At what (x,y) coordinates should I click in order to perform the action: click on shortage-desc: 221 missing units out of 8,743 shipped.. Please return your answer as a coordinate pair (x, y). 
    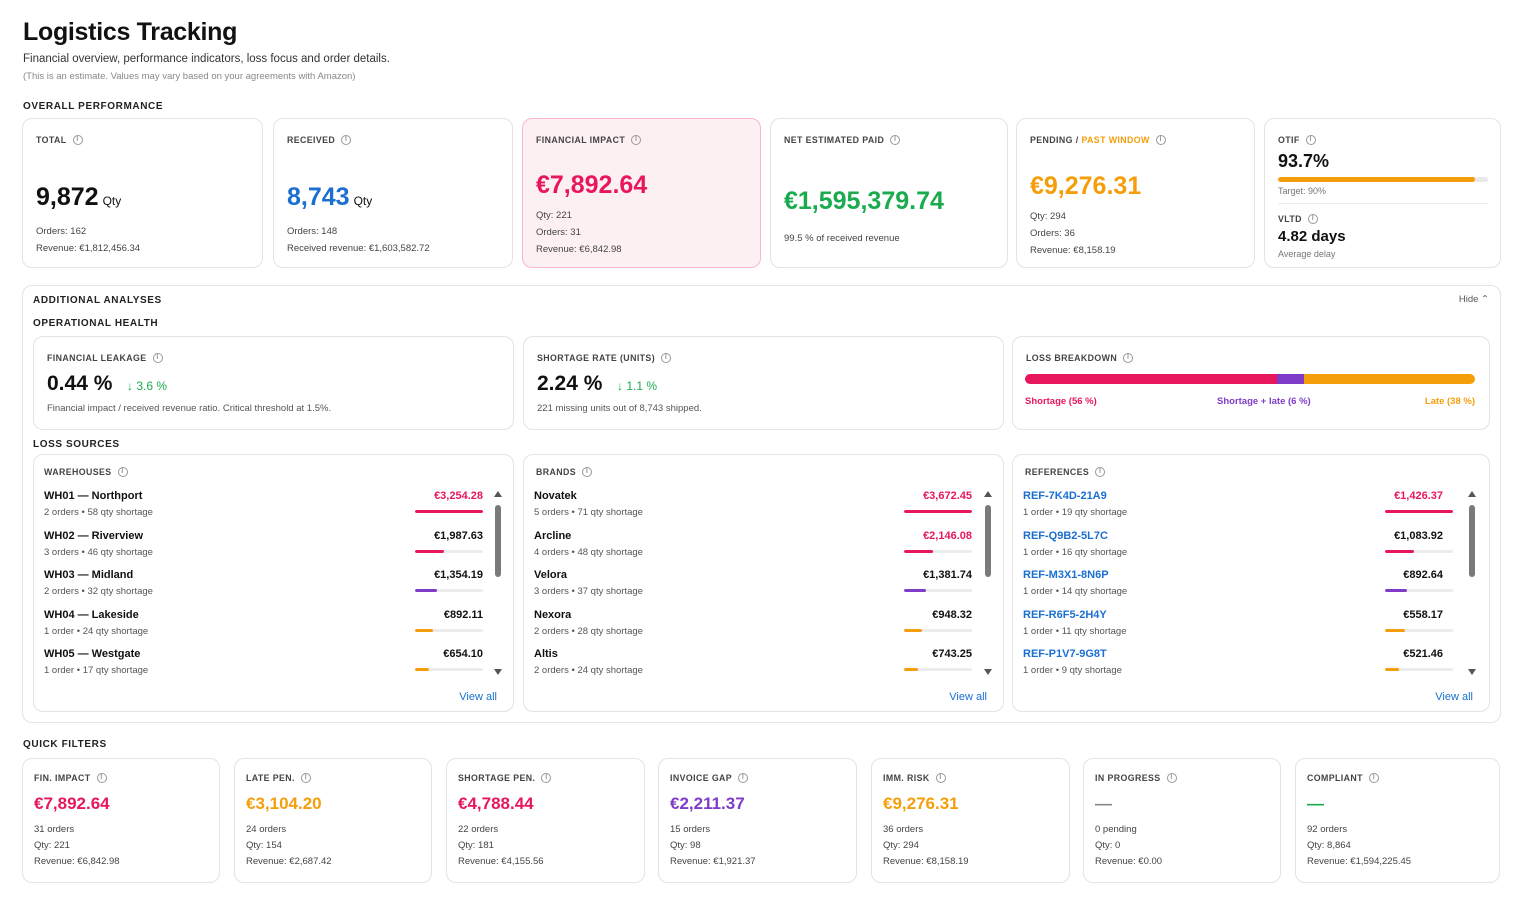
    Looking at the image, I should click on (619, 408).